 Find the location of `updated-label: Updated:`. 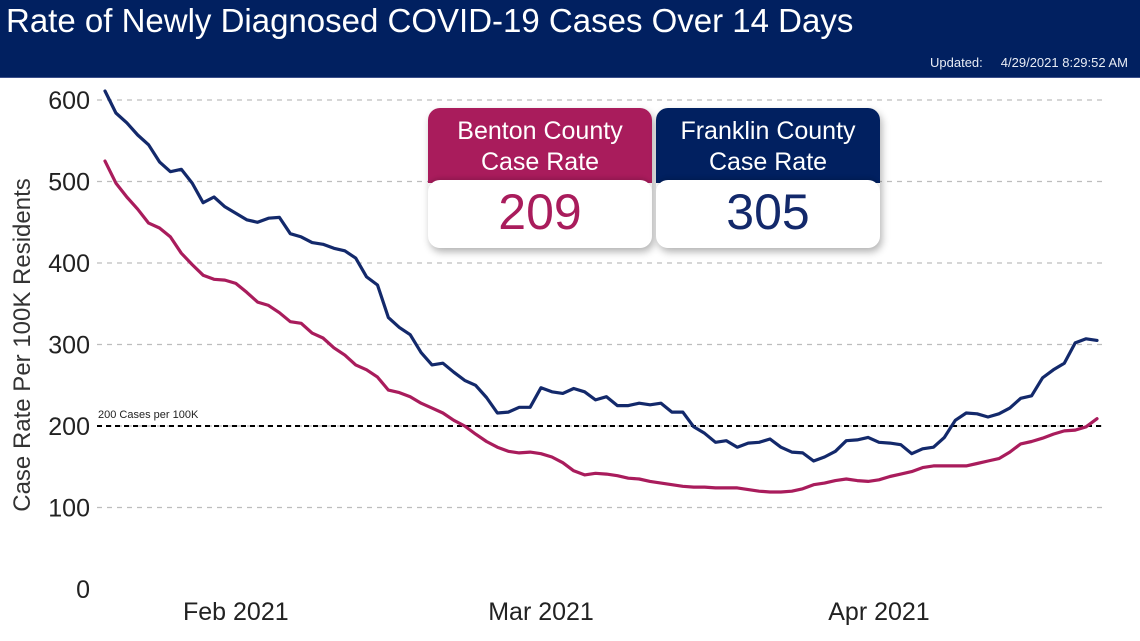

updated-label: Updated: is located at coordinates (956, 62).